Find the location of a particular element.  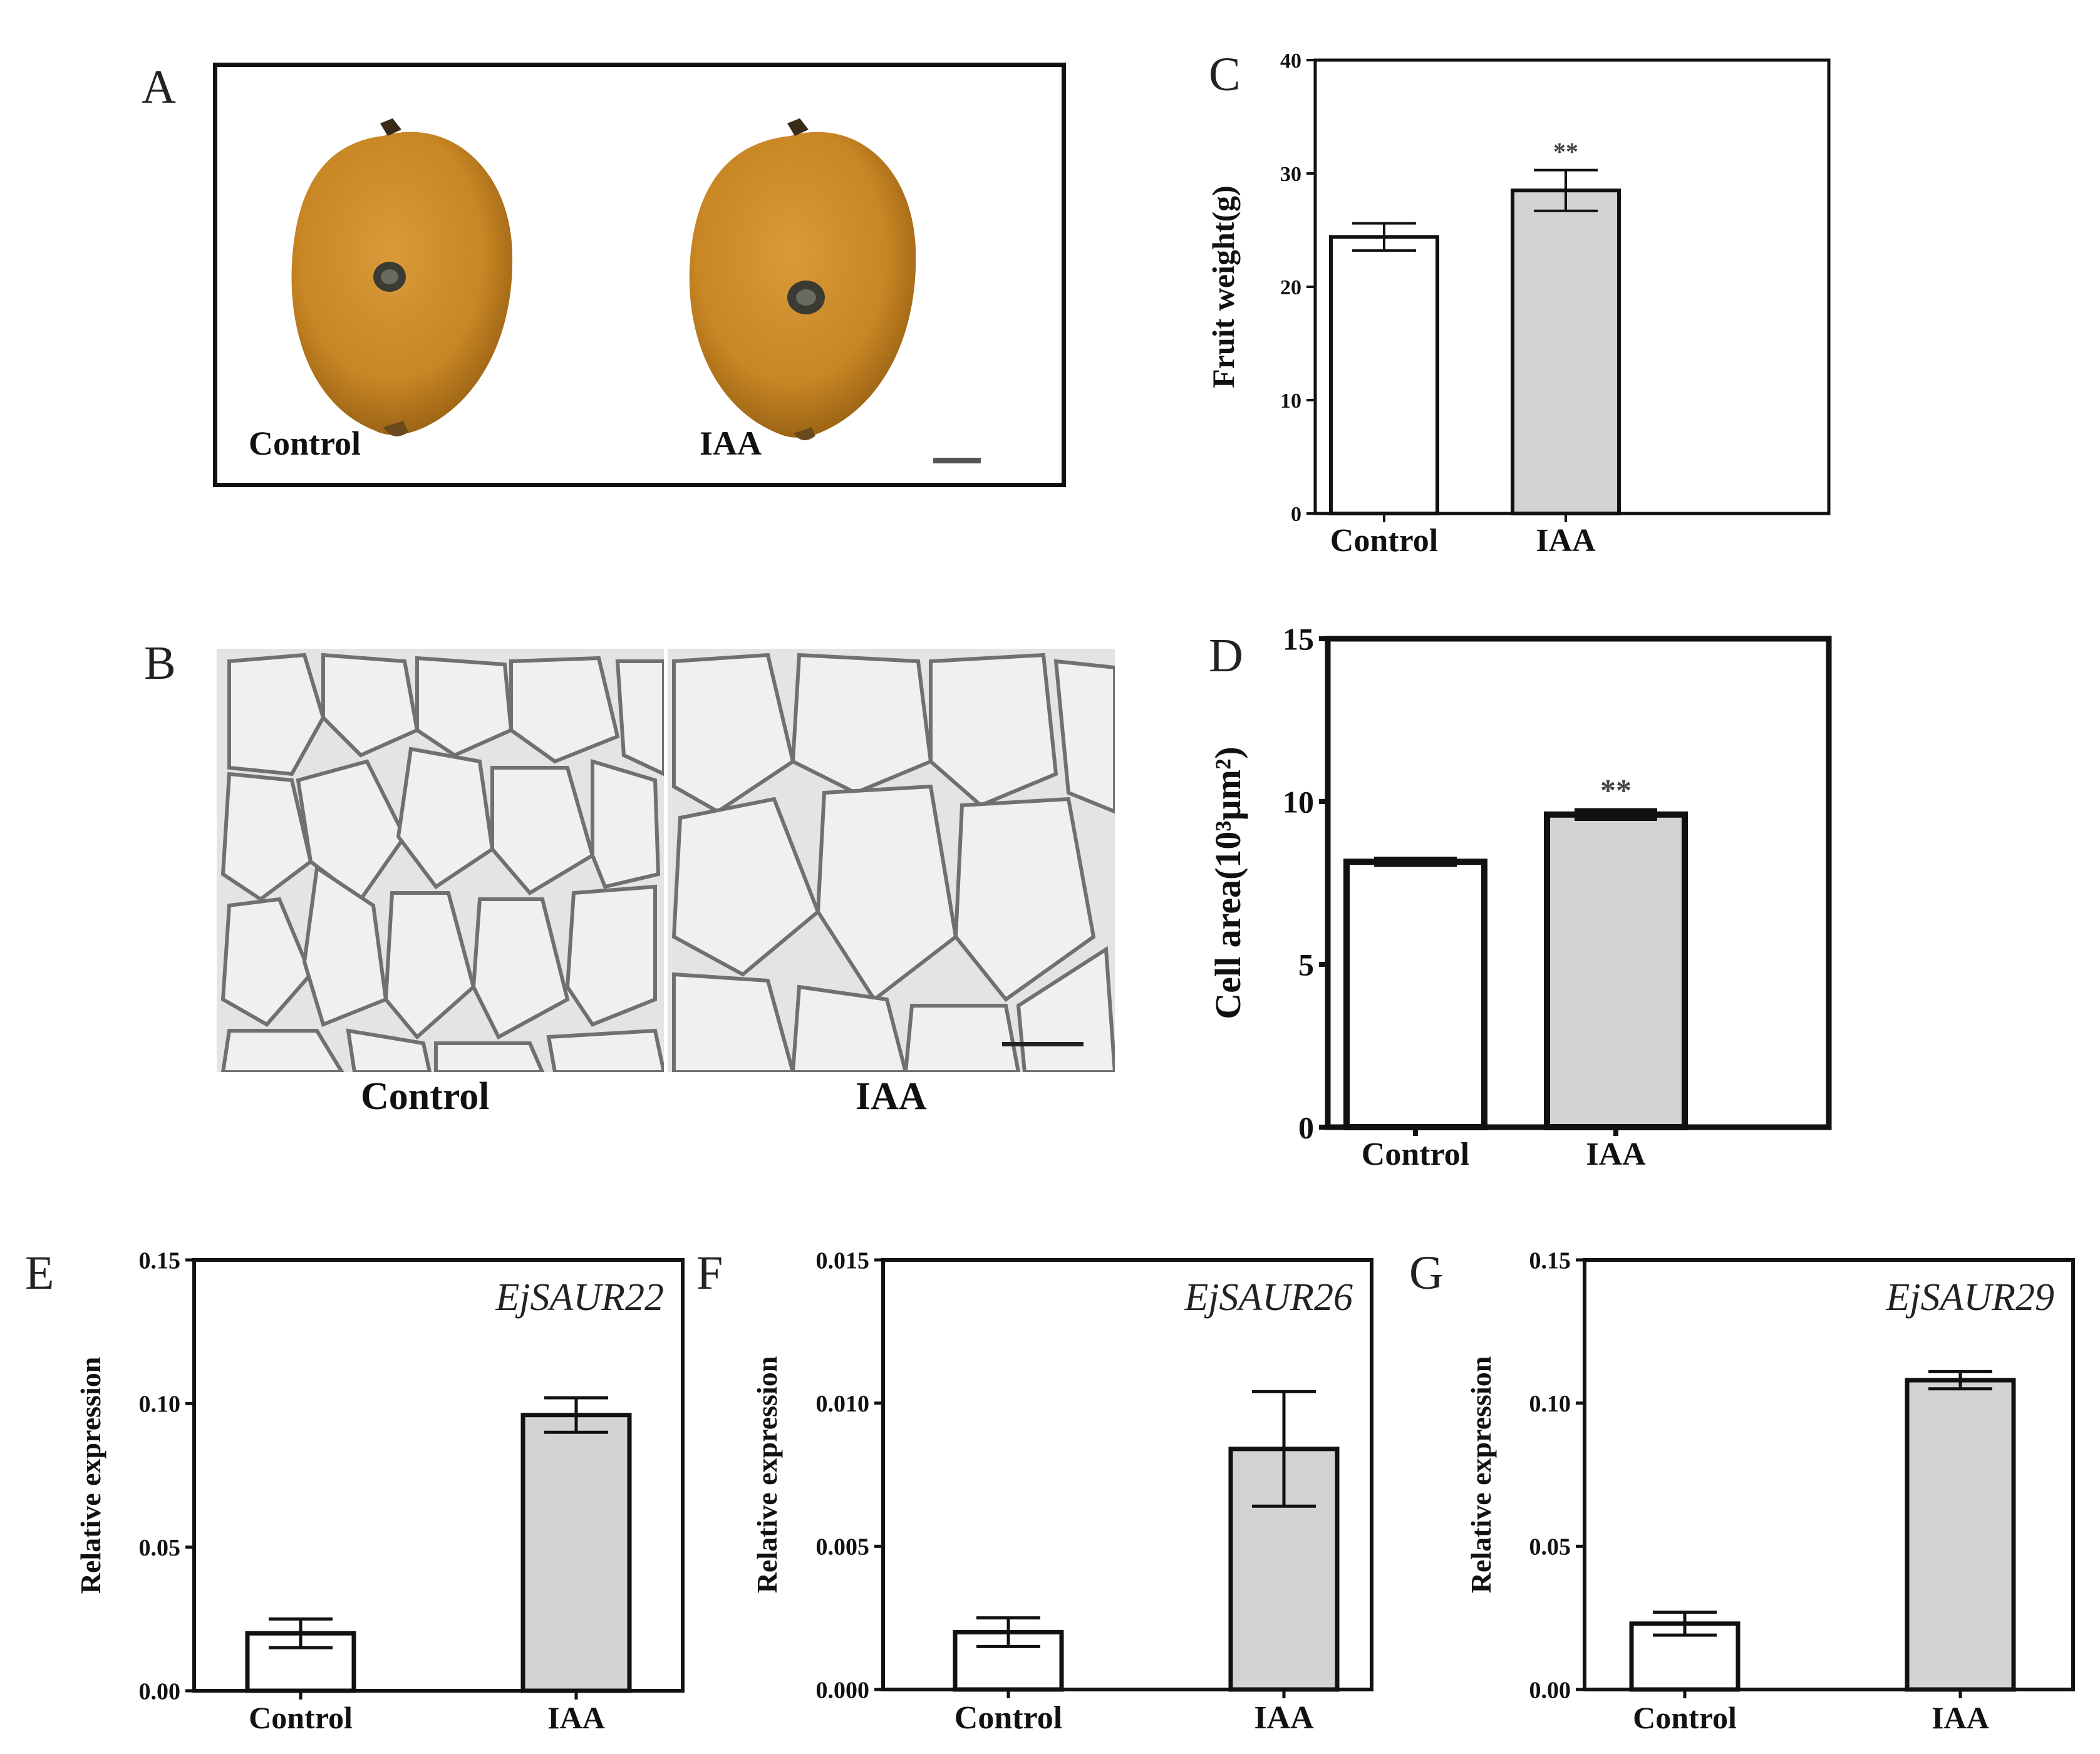

micrograph-caption-iaa: IAA is located at coordinates (891, 1096).